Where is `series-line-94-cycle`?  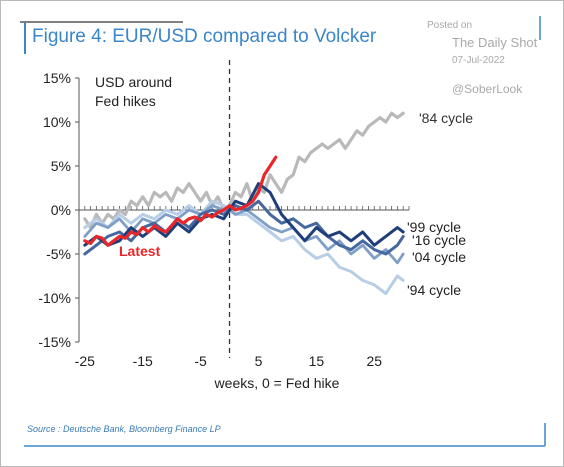 series-line-94-cycle is located at coordinates (244, 247).